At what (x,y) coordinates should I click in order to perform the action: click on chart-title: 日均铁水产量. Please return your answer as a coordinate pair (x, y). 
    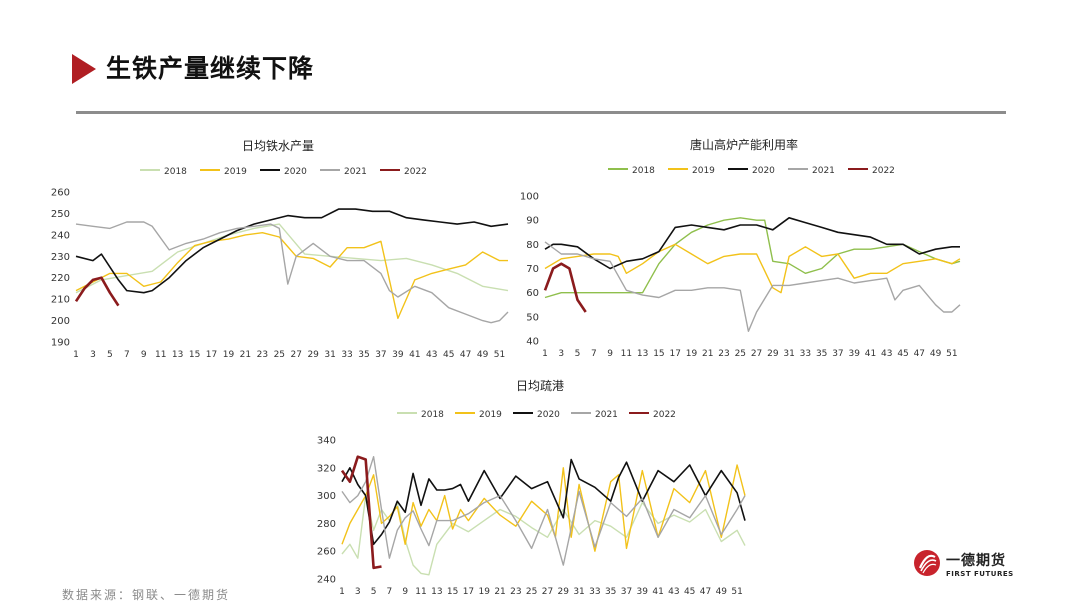
    Looking at the image, I should click on (278, 146).